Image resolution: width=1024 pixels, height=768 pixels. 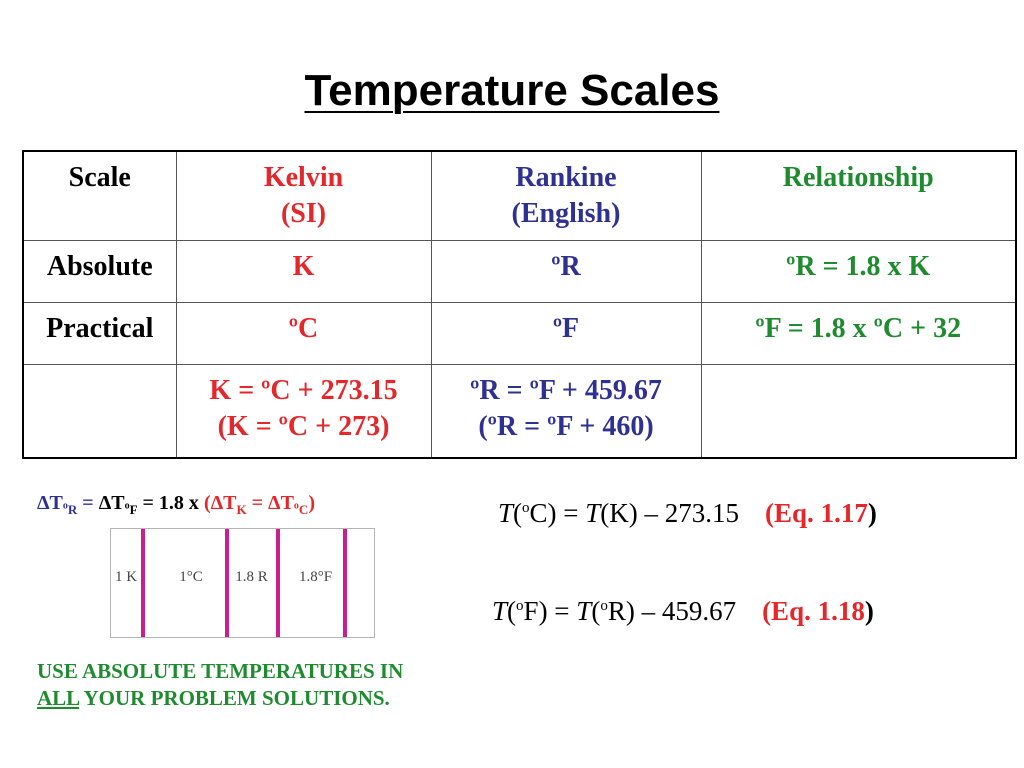 What do you see at coordinates (303, 195) in the screenshot?
I see `header-kelvin: Kelvin (SI)` at bounding box center [303, 195].